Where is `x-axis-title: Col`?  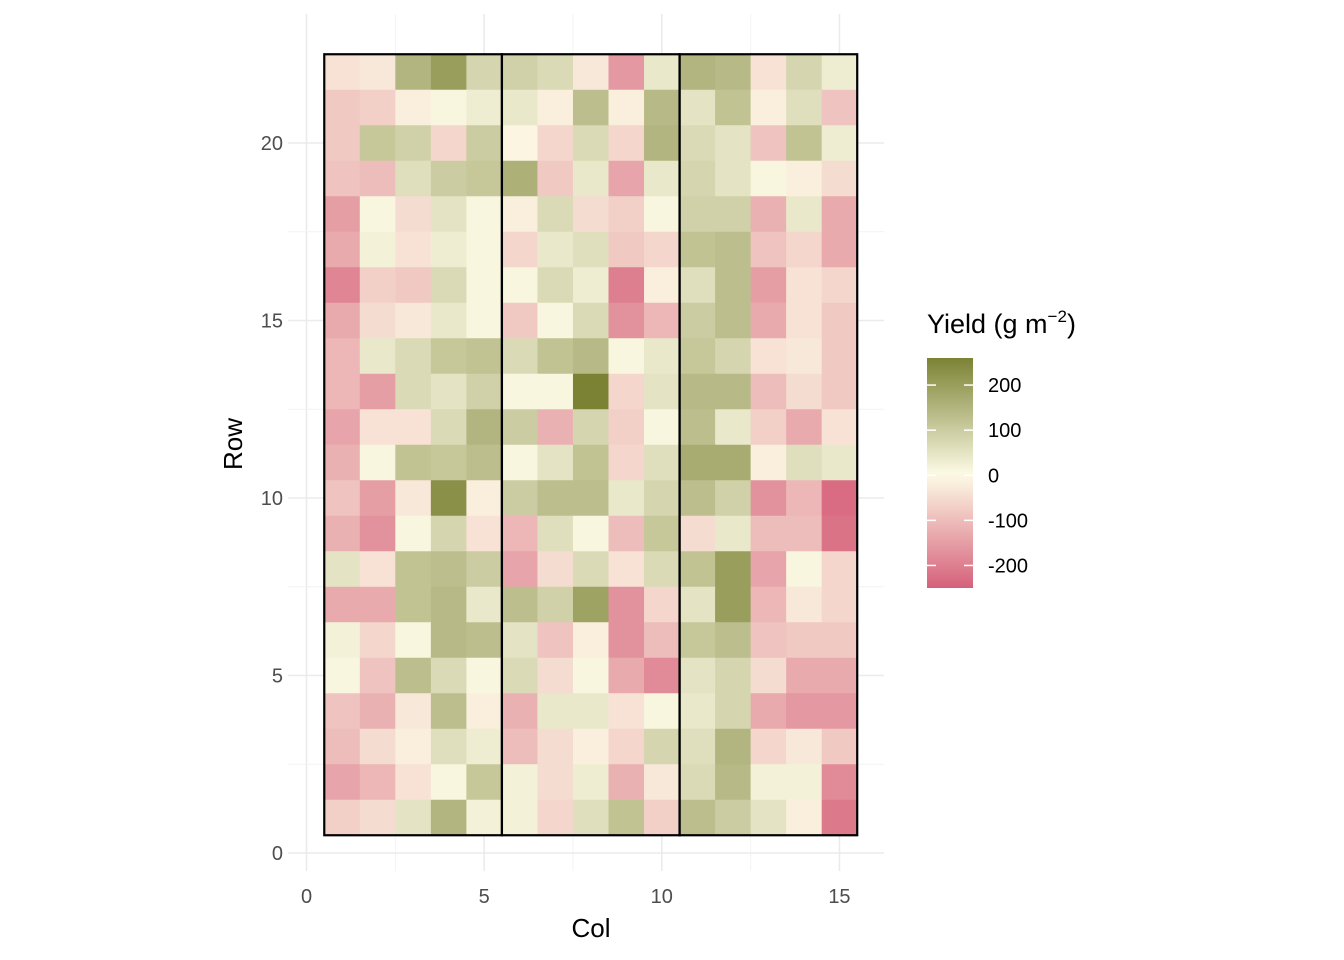 x-axis-title: Col is located at coordinates (590, 928).